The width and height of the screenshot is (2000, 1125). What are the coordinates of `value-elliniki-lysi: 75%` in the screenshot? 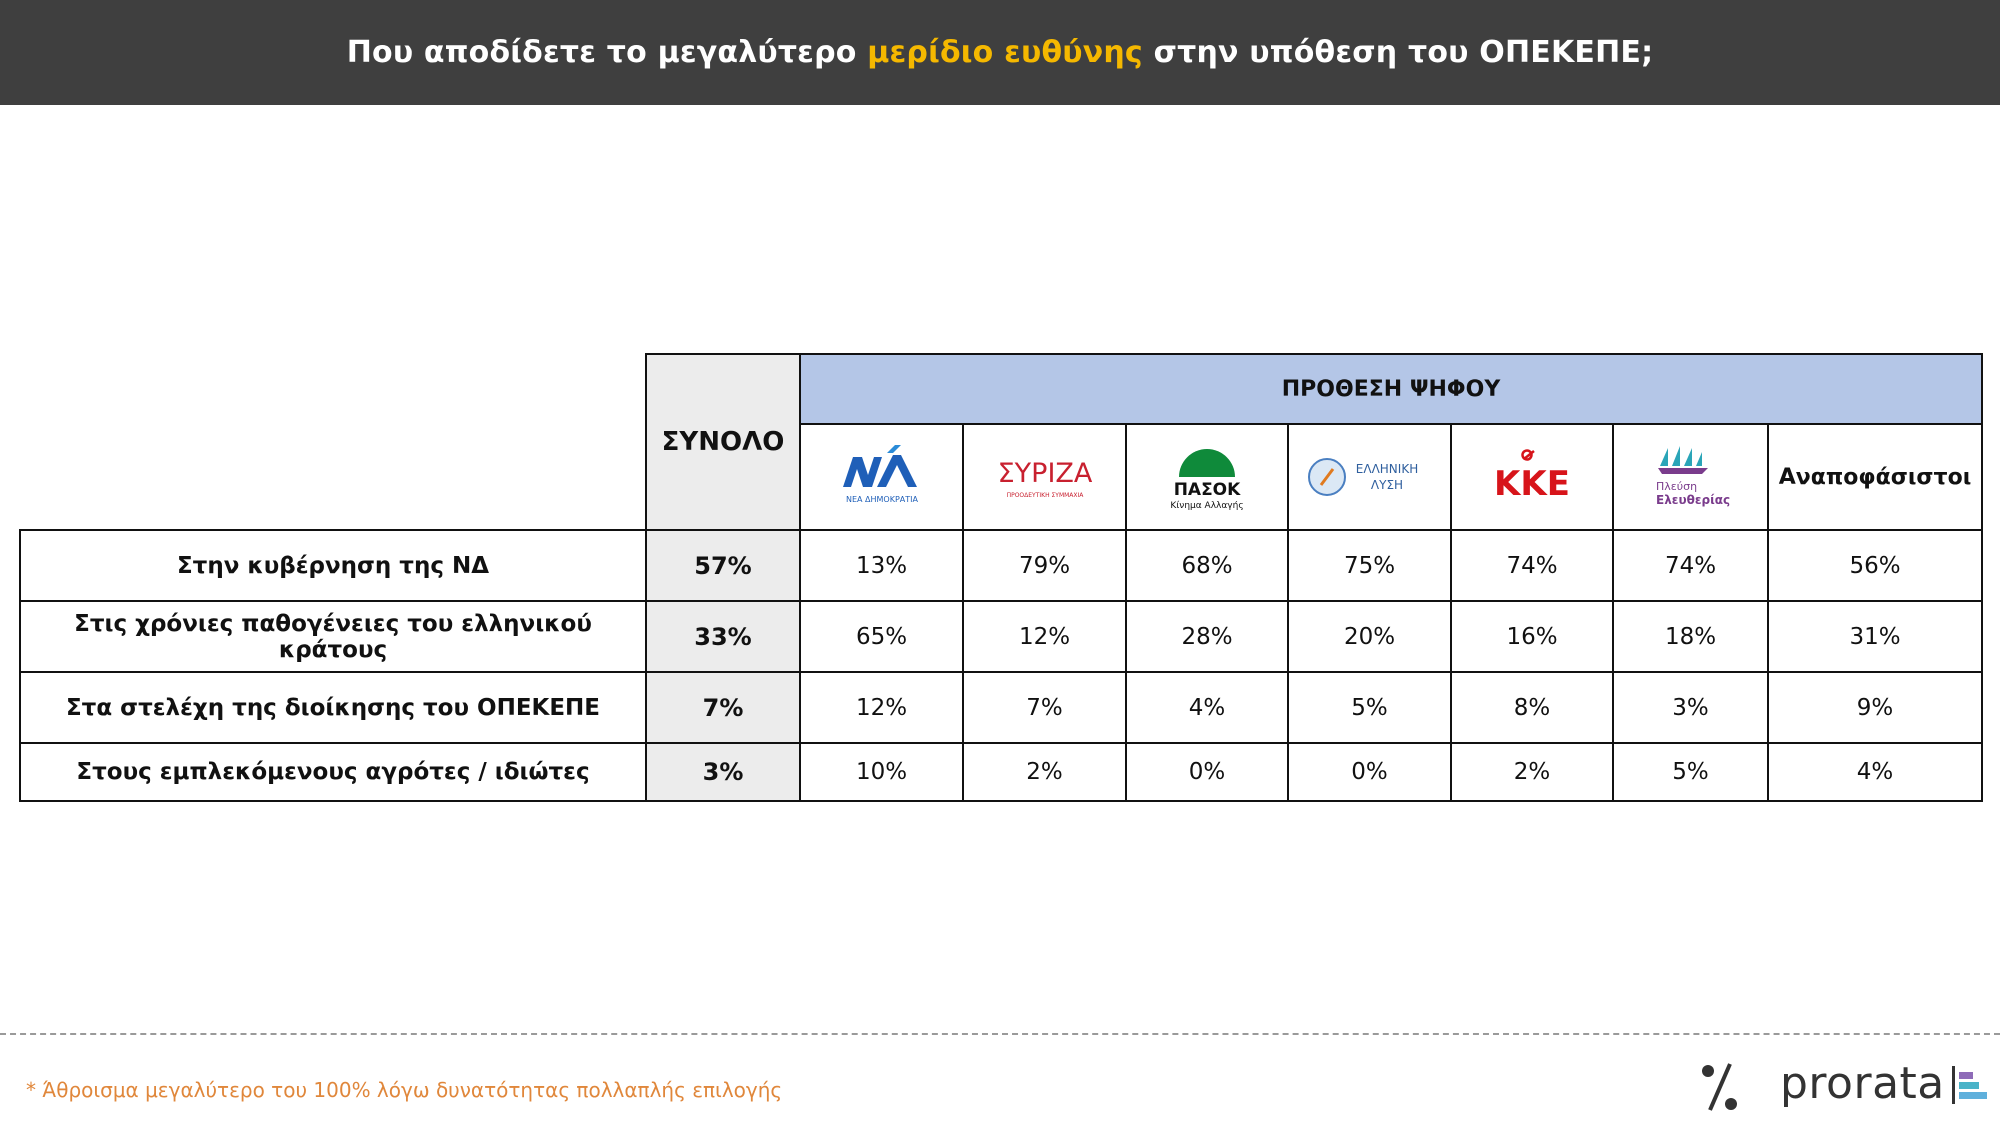 It's located at (1369, 565).